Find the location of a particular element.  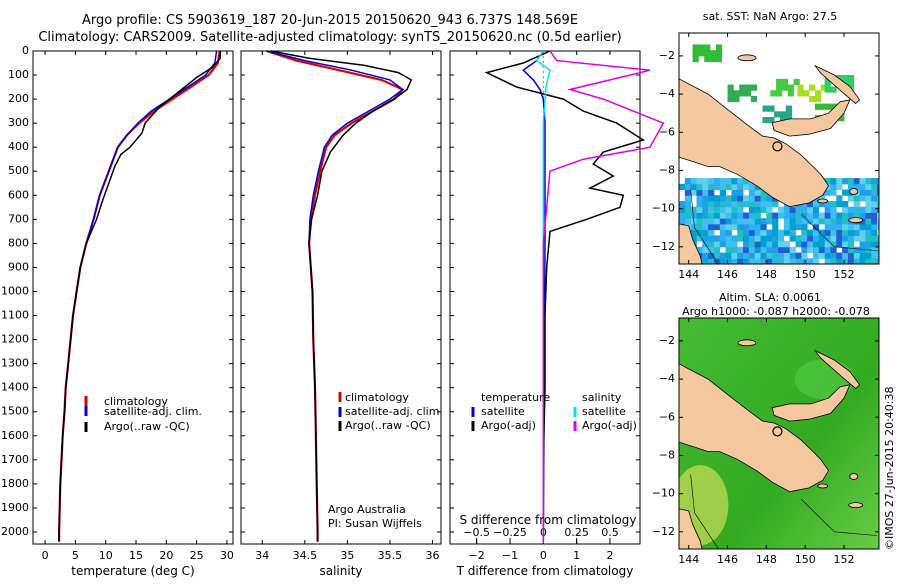

map-y-tick-label: −4 is located at coordinates (667, 93).